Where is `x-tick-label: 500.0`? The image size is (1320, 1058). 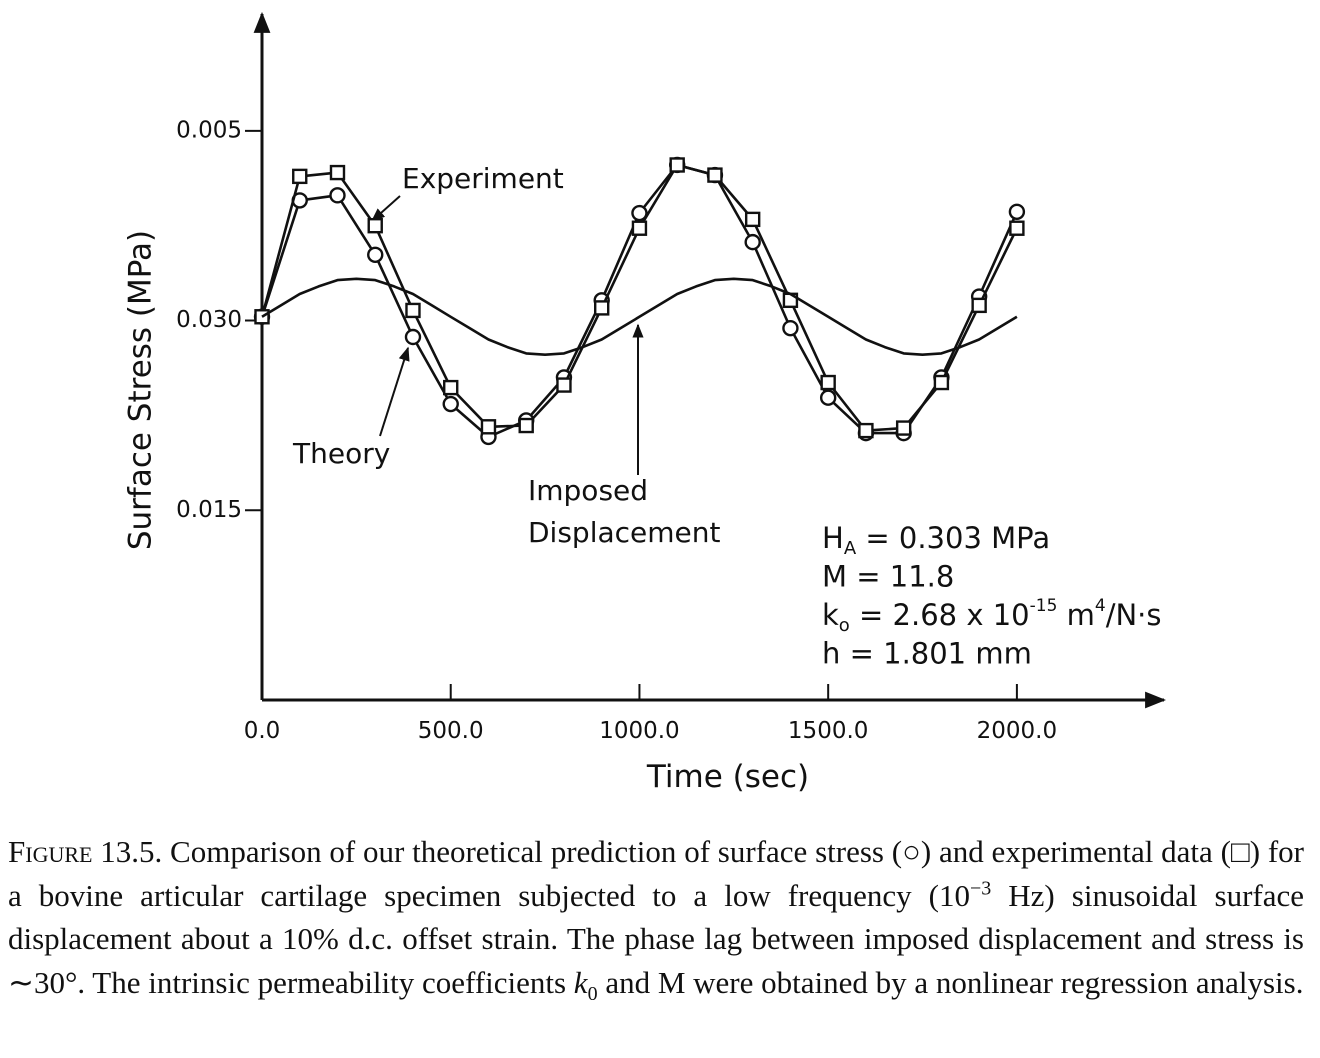 x-tick-label: 500.0 is located at coordinates (451, 731).